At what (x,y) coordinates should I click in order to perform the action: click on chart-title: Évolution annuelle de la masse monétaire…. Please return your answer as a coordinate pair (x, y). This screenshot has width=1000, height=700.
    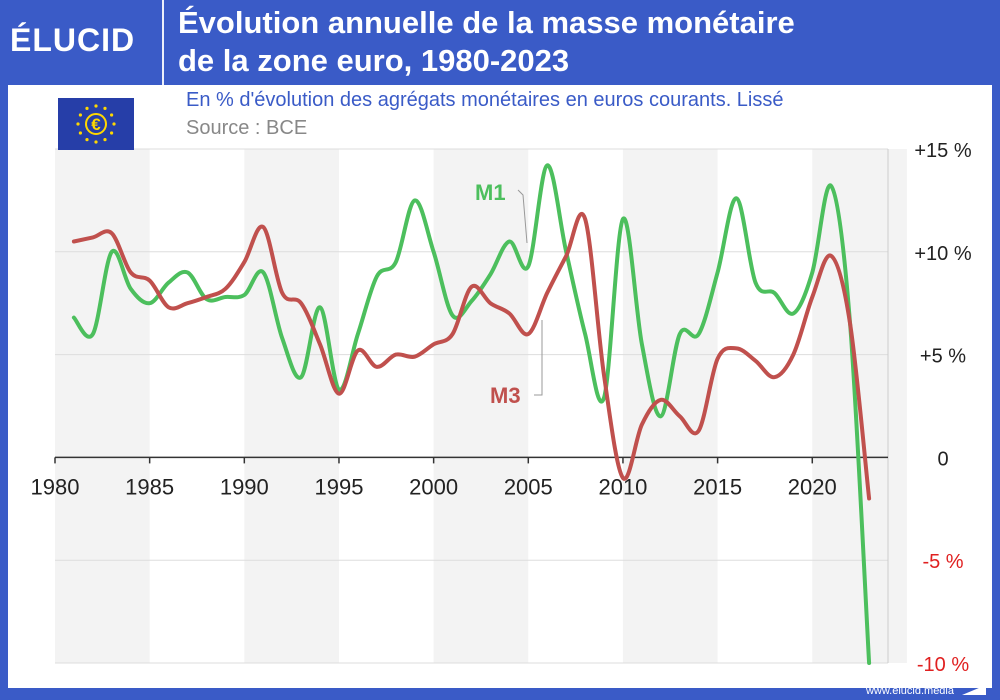
    Looking at the image, I should click on (583, 42).